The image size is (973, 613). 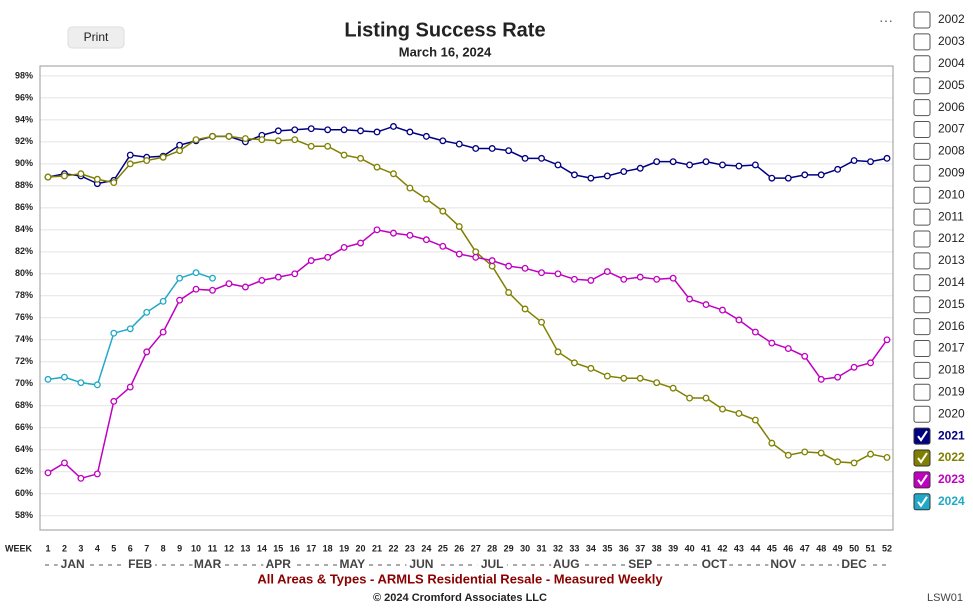 I want to click on month-label: MAR, so click(x=208, y=564).